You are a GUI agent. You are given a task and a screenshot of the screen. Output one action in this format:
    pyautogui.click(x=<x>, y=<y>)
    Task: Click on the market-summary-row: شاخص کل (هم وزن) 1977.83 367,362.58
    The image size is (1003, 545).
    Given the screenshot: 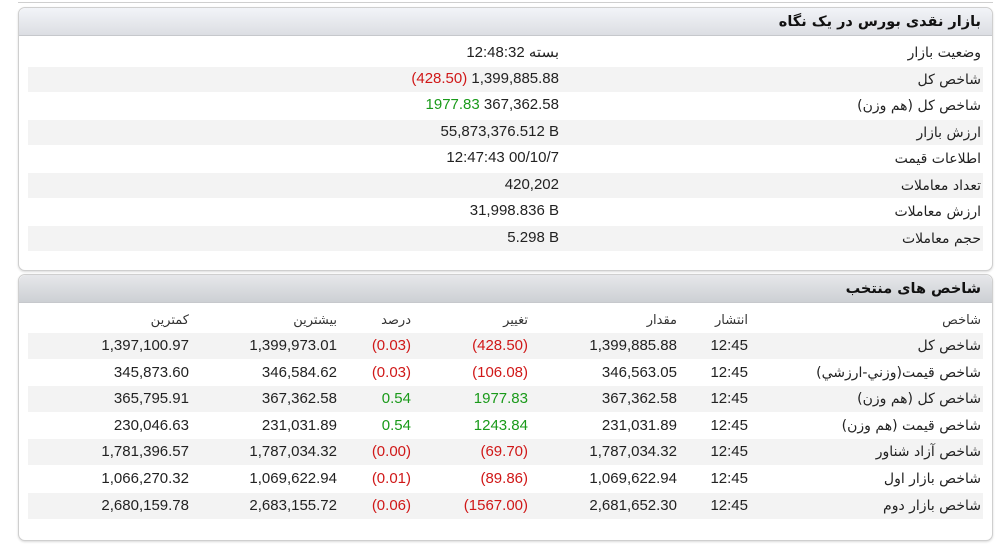 What is the action you would take?
    pyautogui.click(x=505, y=105)
    